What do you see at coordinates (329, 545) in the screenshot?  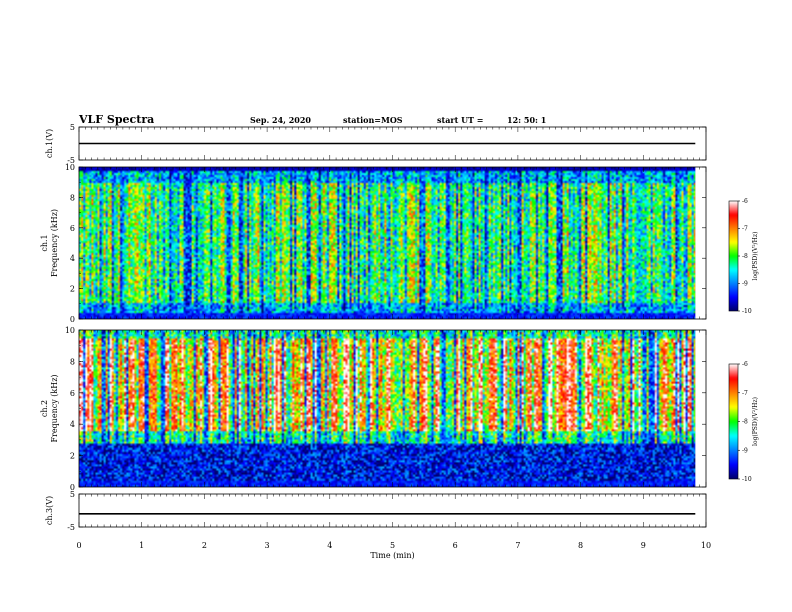 I see `xtick-label: 4` at bounding box center [329, 545].